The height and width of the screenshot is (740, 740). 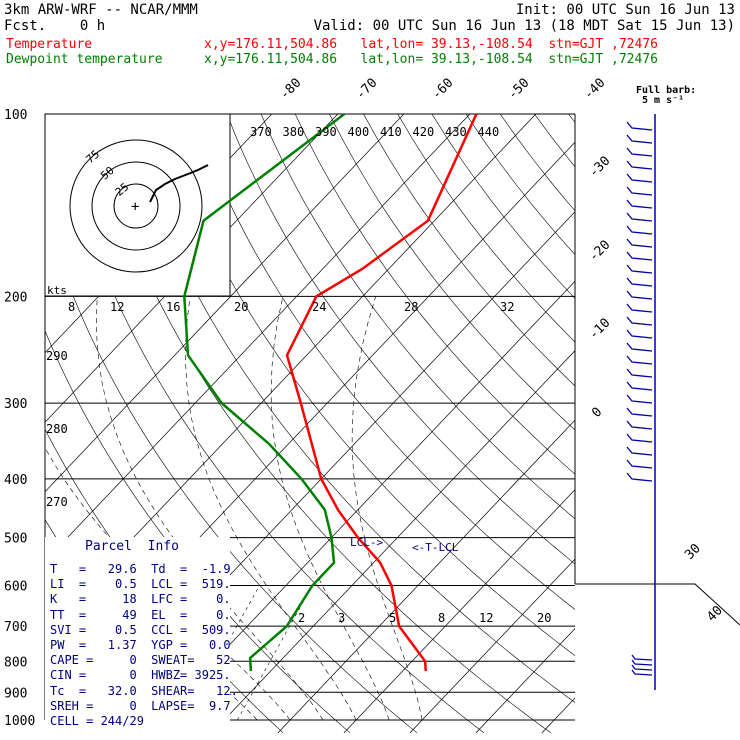 I want to click on parcel-info-row: SVI = 0.5 CCL = 509., so click(x=140, y=629).